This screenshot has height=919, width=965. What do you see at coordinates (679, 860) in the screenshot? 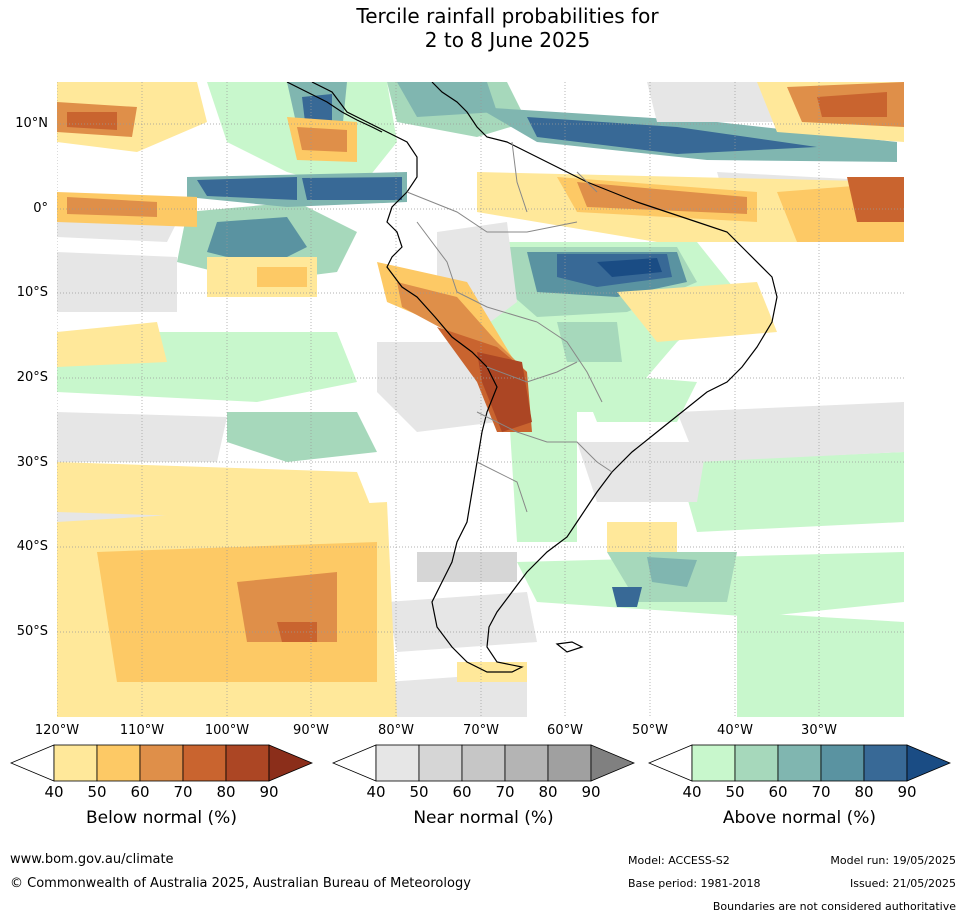
I see `footer-model: Model: ACCESS-S2` at bounding box center [679, 860].